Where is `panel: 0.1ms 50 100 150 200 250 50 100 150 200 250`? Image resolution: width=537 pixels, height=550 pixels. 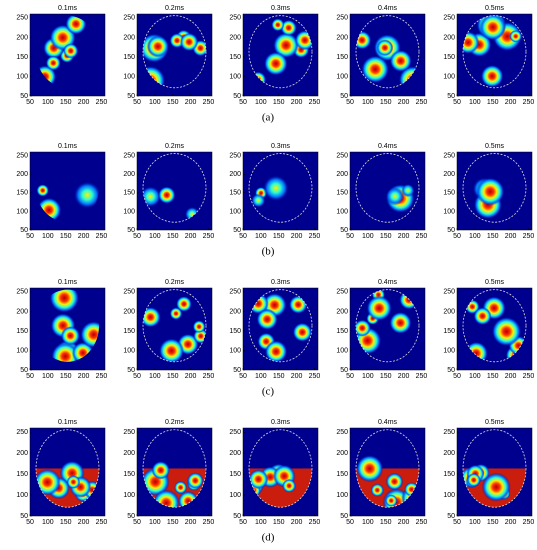 panel: 0.1ms 50 100 150 200 250 50 100 150 200 250 is located at coordinates (61, 191).